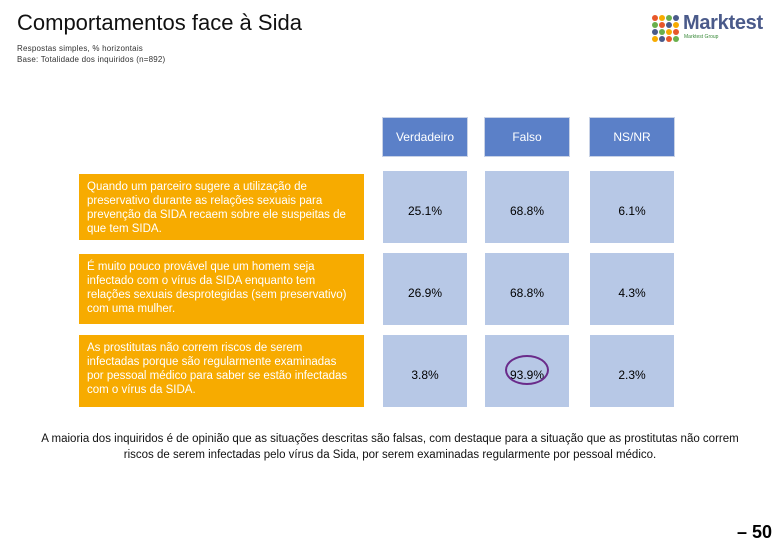  I want to click on logo-wordmark: Marktest, so click(723, 23).